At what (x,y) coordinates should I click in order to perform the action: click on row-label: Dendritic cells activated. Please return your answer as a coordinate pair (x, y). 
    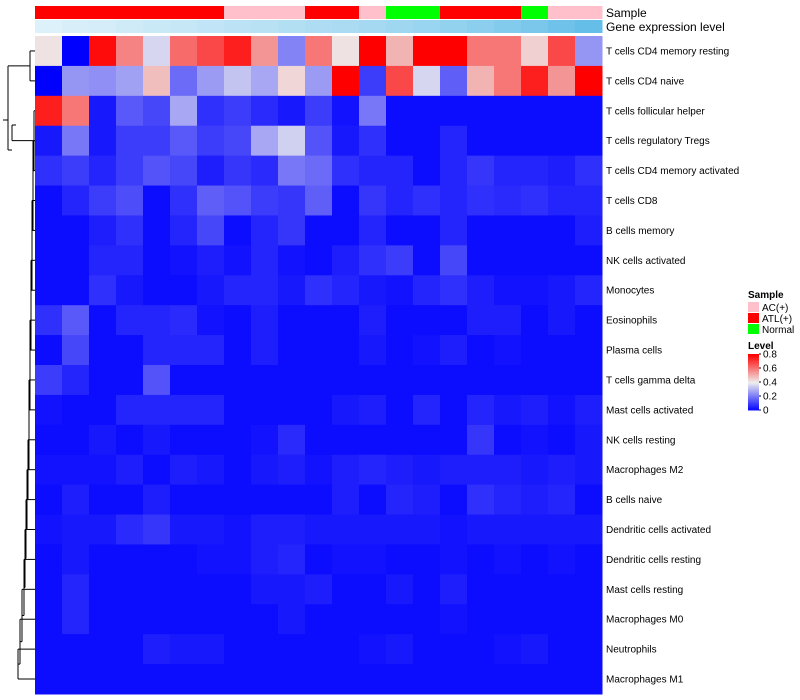
    Looking at the image, I should click on (658, 530).